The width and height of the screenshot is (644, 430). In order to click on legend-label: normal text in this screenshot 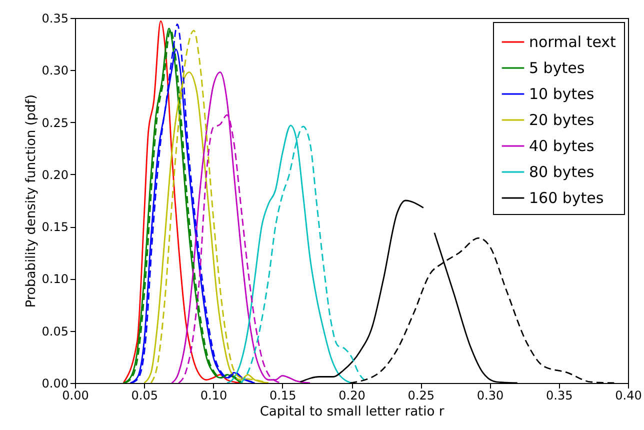, I will do `click(572, 42)`.